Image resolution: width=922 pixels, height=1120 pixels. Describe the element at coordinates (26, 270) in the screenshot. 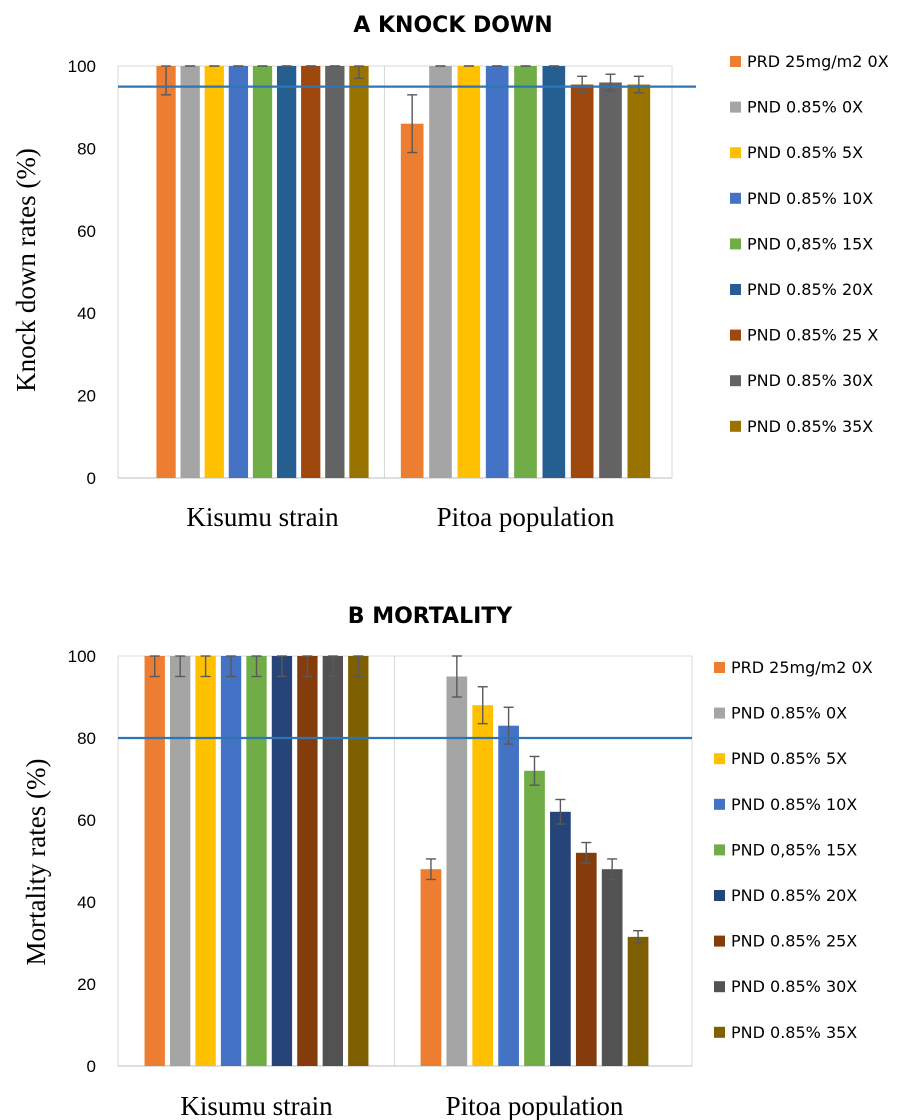

I see `y-axis-label: Knock down rates (%)` at that location.